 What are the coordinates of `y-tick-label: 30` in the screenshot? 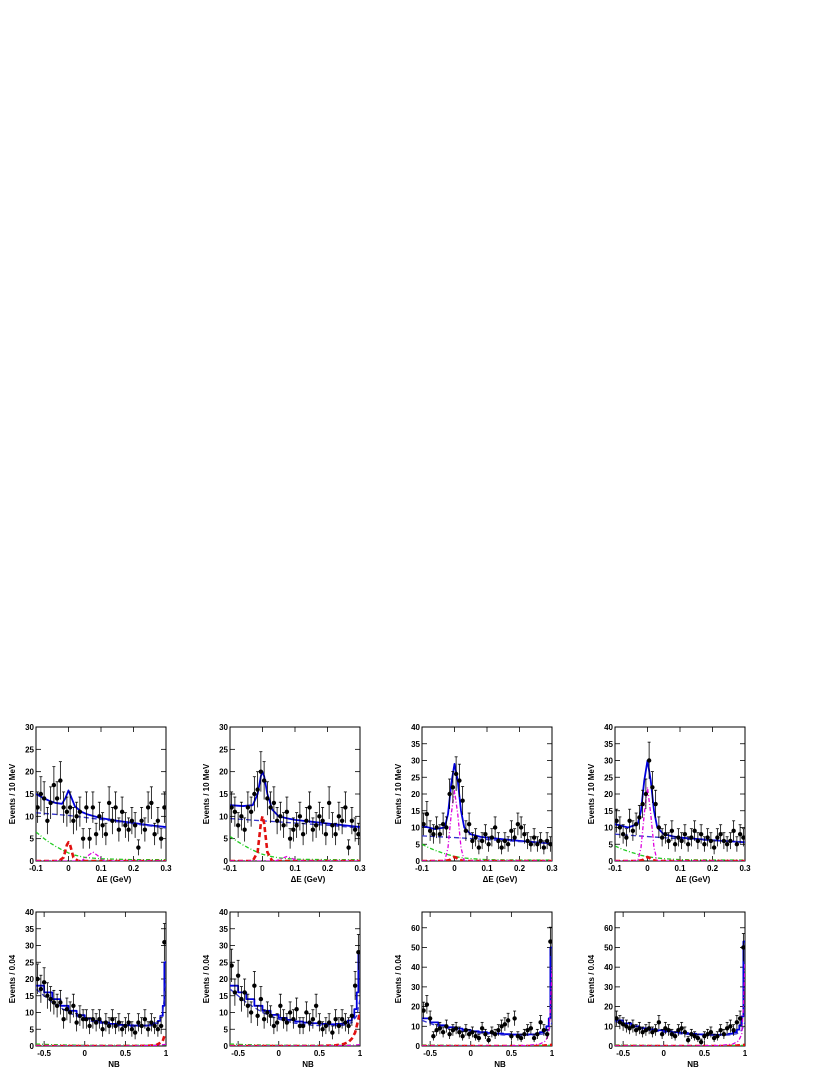 It's located at (223, 727).